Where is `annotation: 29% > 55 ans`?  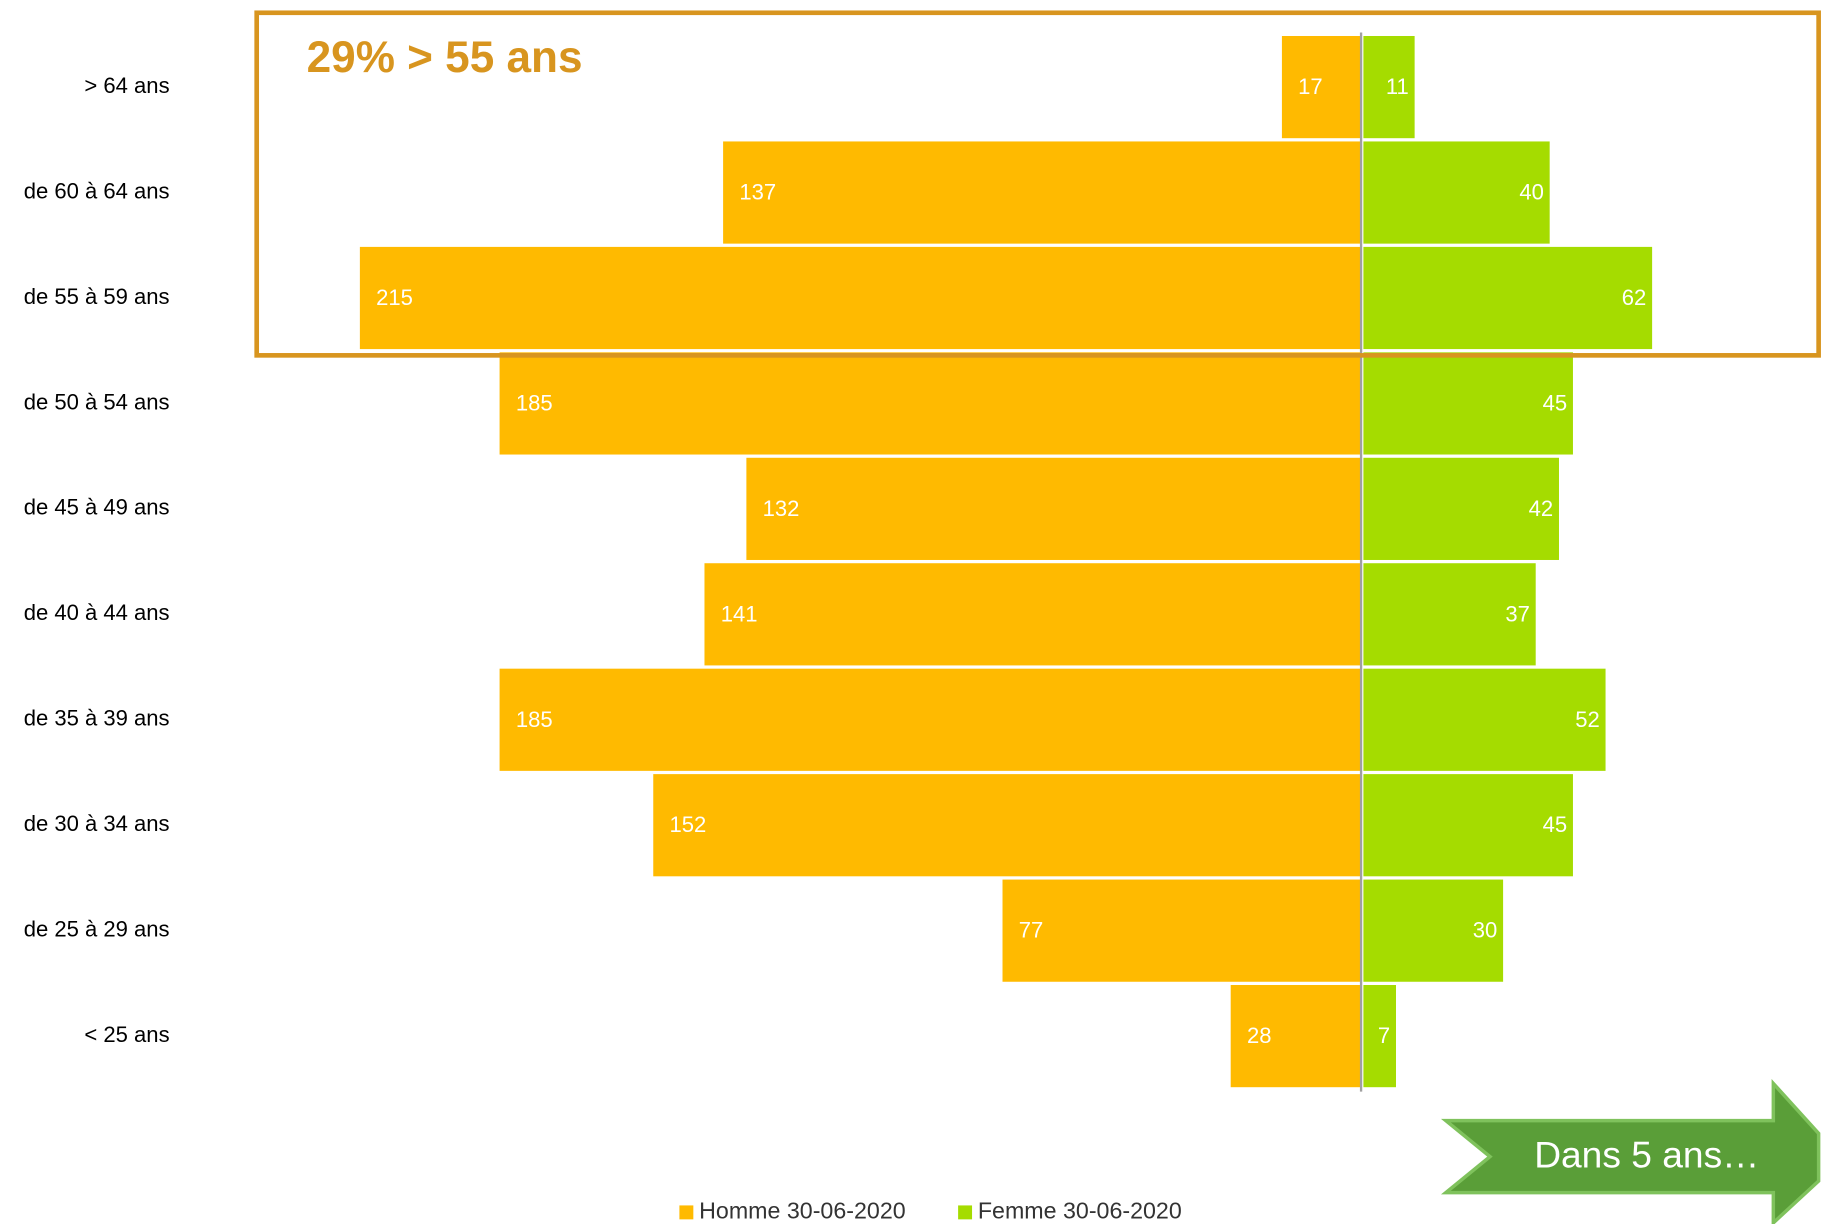
annotation: 29% > 55 ans is located at coordinates (445, 57).